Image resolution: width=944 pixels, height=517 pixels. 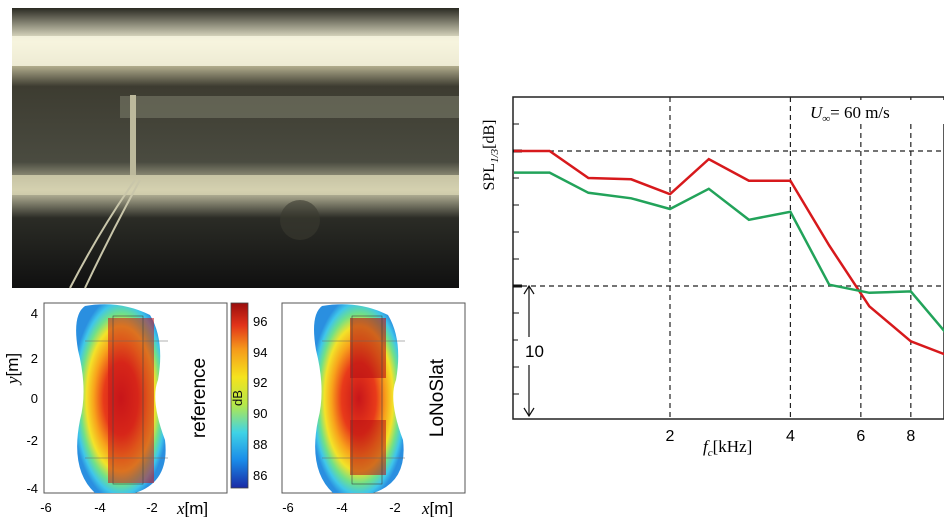 I want to click on colorbar-tick: 86, so click(x=260, y=475).